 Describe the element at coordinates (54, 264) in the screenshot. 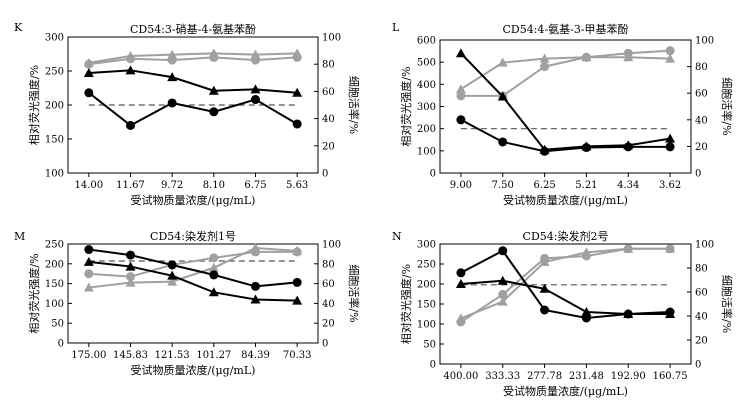

I see `y-tick-label: 200` at that location.